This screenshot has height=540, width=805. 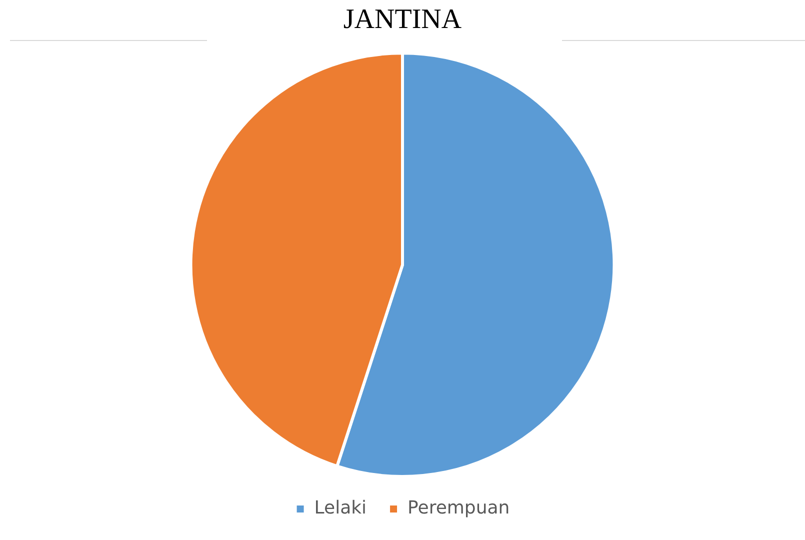 I want to click on legend-label: Lelaki, so click(x=340, y=508).